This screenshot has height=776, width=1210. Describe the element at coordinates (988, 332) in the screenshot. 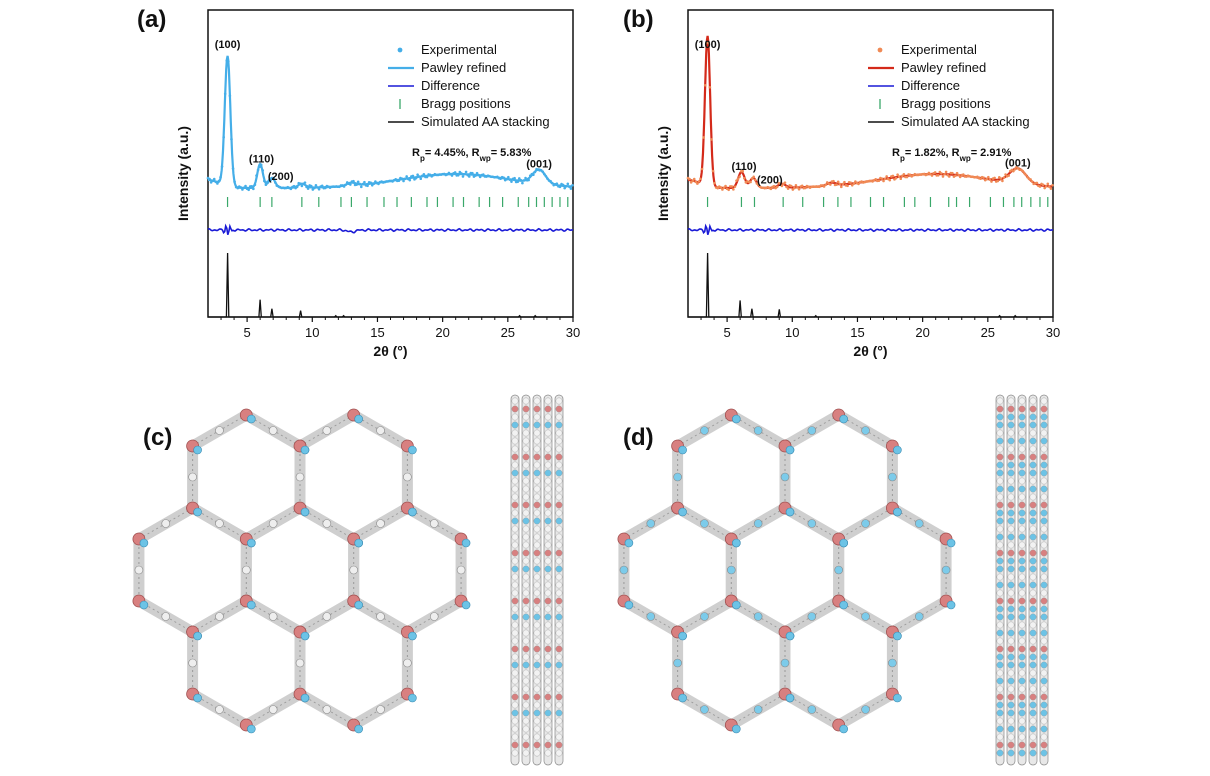

I see `x-tick-label: 25` at that location.